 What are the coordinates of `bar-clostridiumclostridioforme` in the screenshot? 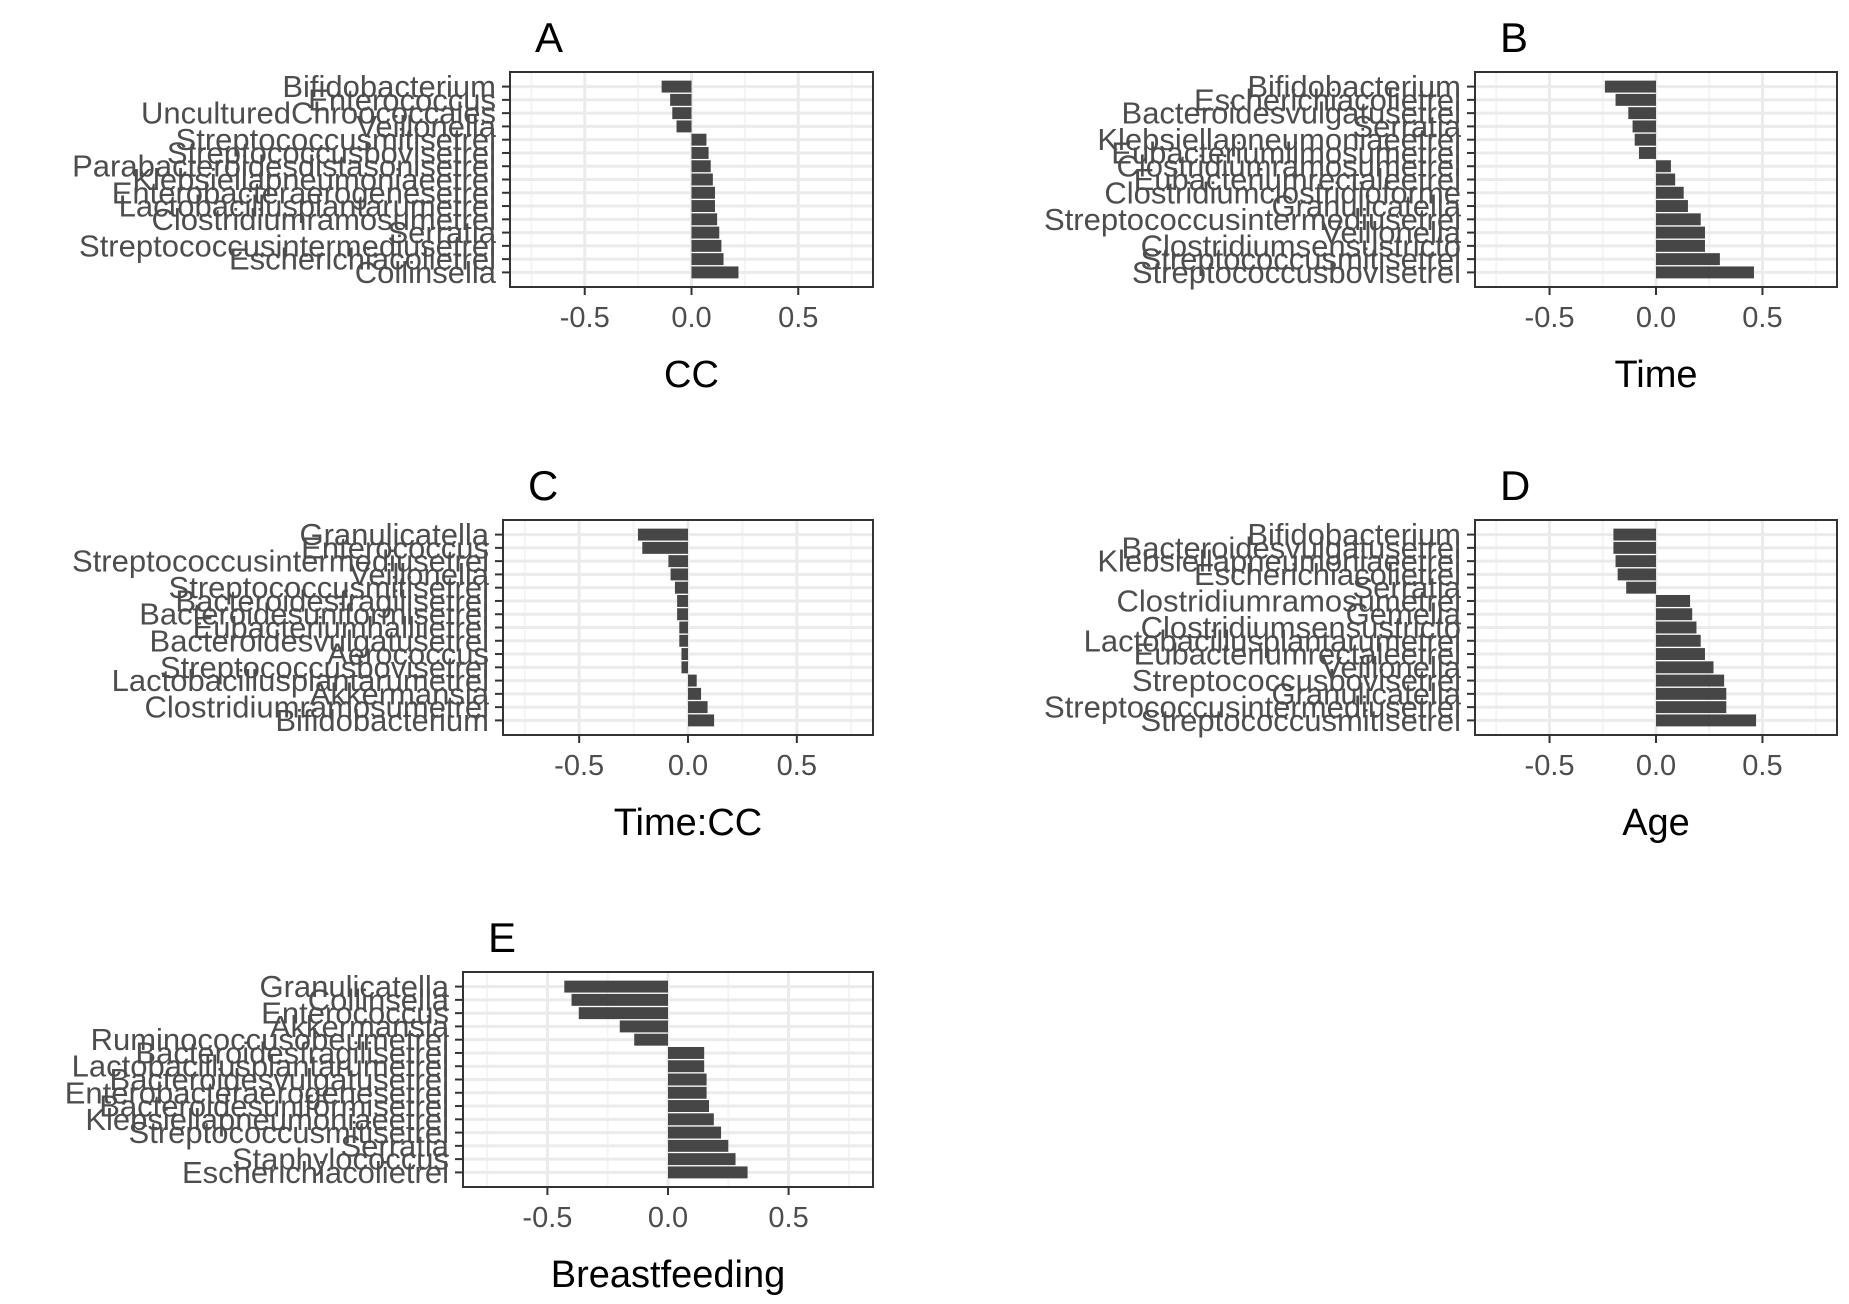 It's located at (1670, 192).